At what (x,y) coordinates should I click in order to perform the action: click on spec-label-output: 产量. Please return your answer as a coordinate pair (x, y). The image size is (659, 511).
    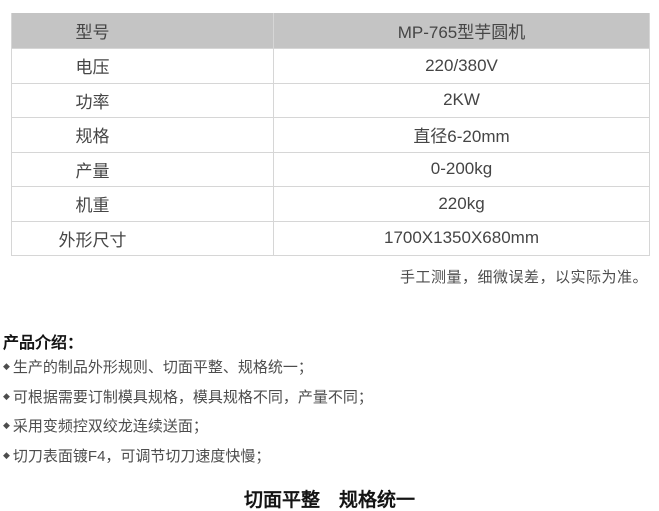
    Looking at the image, I should click on (143, 169).